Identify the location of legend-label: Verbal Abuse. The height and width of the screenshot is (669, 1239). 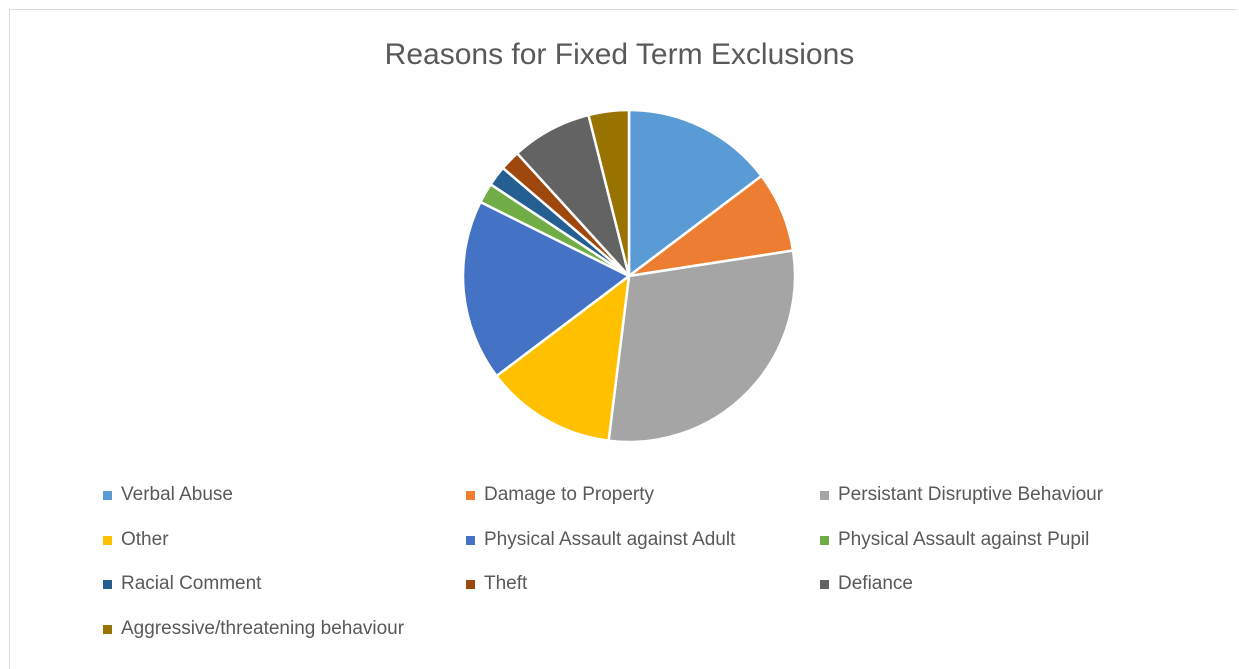
(177, 494).